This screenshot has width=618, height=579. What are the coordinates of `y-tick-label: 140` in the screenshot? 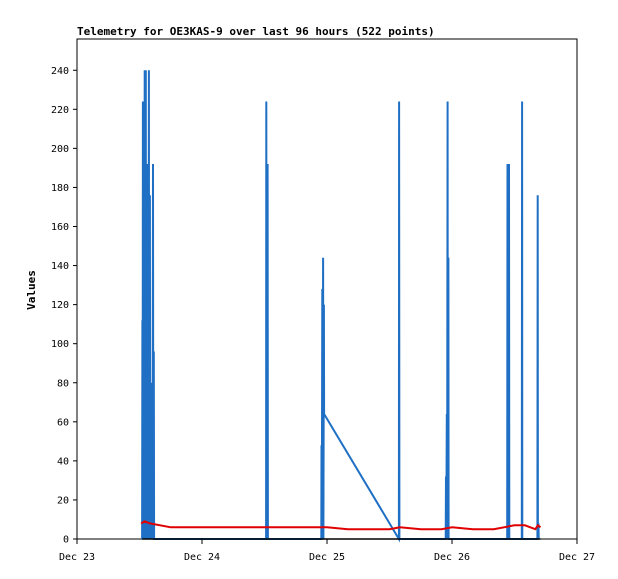 It's located at (60, 266).